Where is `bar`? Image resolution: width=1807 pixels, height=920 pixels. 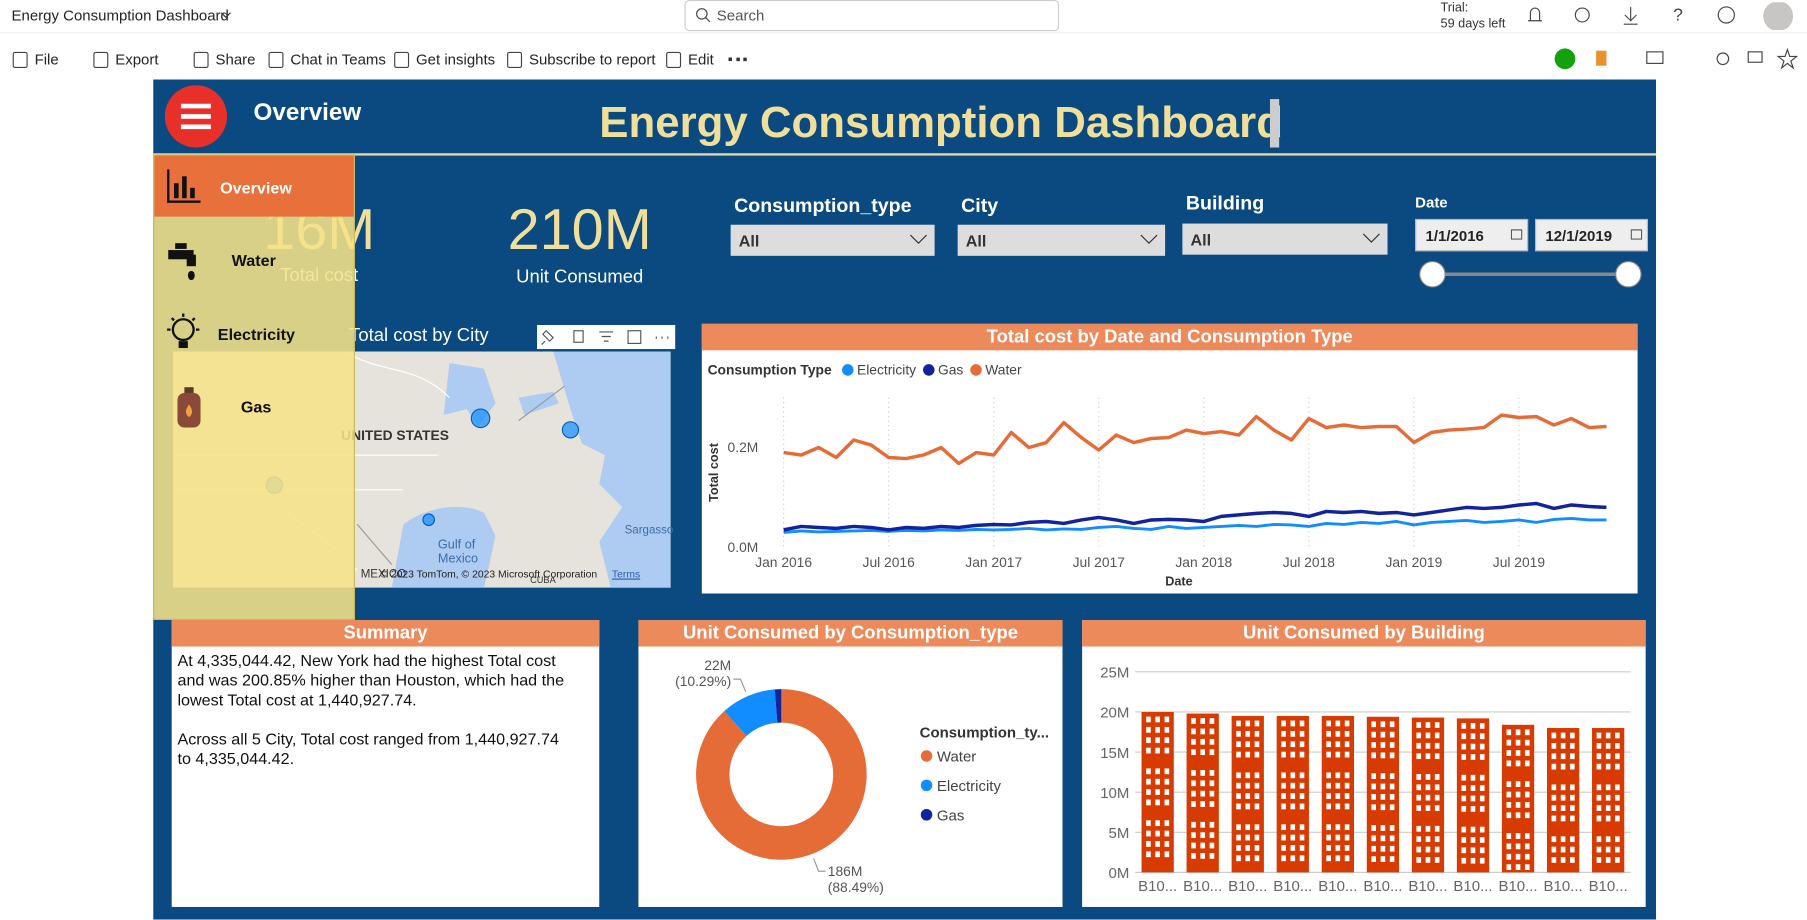
bar is located at coordinates (1518, 798).